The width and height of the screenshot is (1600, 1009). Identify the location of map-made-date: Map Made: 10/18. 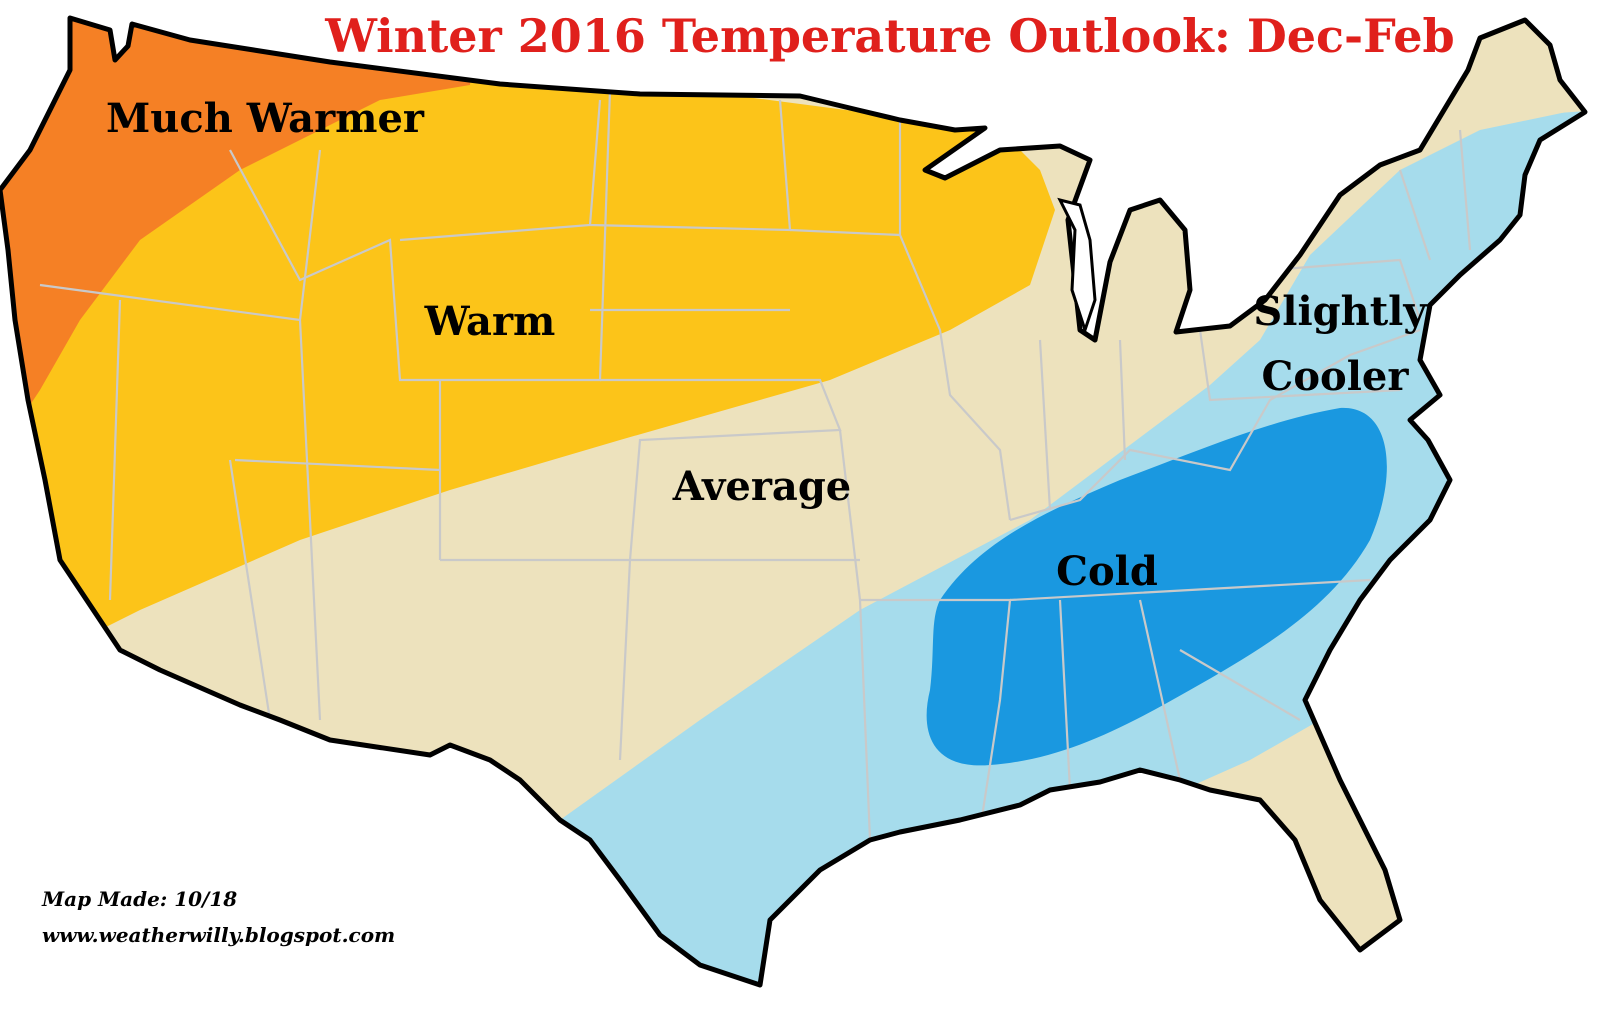
(139, 899).